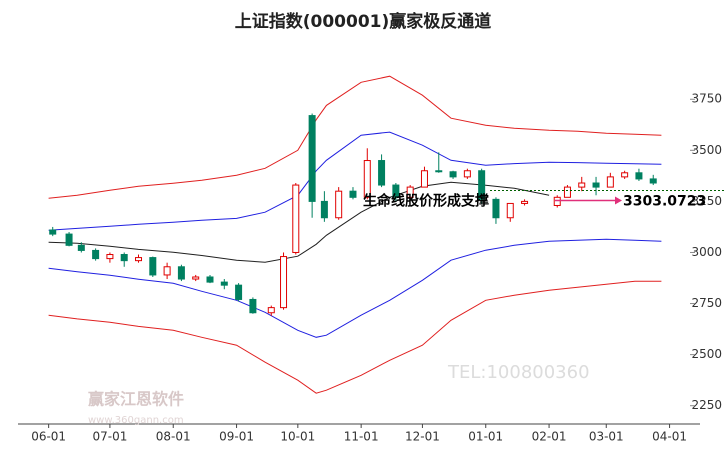 Image resolution: width=726 pixels, height=454 pixels. Describe the element at coordinates (136, 420) in the screenshot. I see `watermark: www.360gann.com` at that location.